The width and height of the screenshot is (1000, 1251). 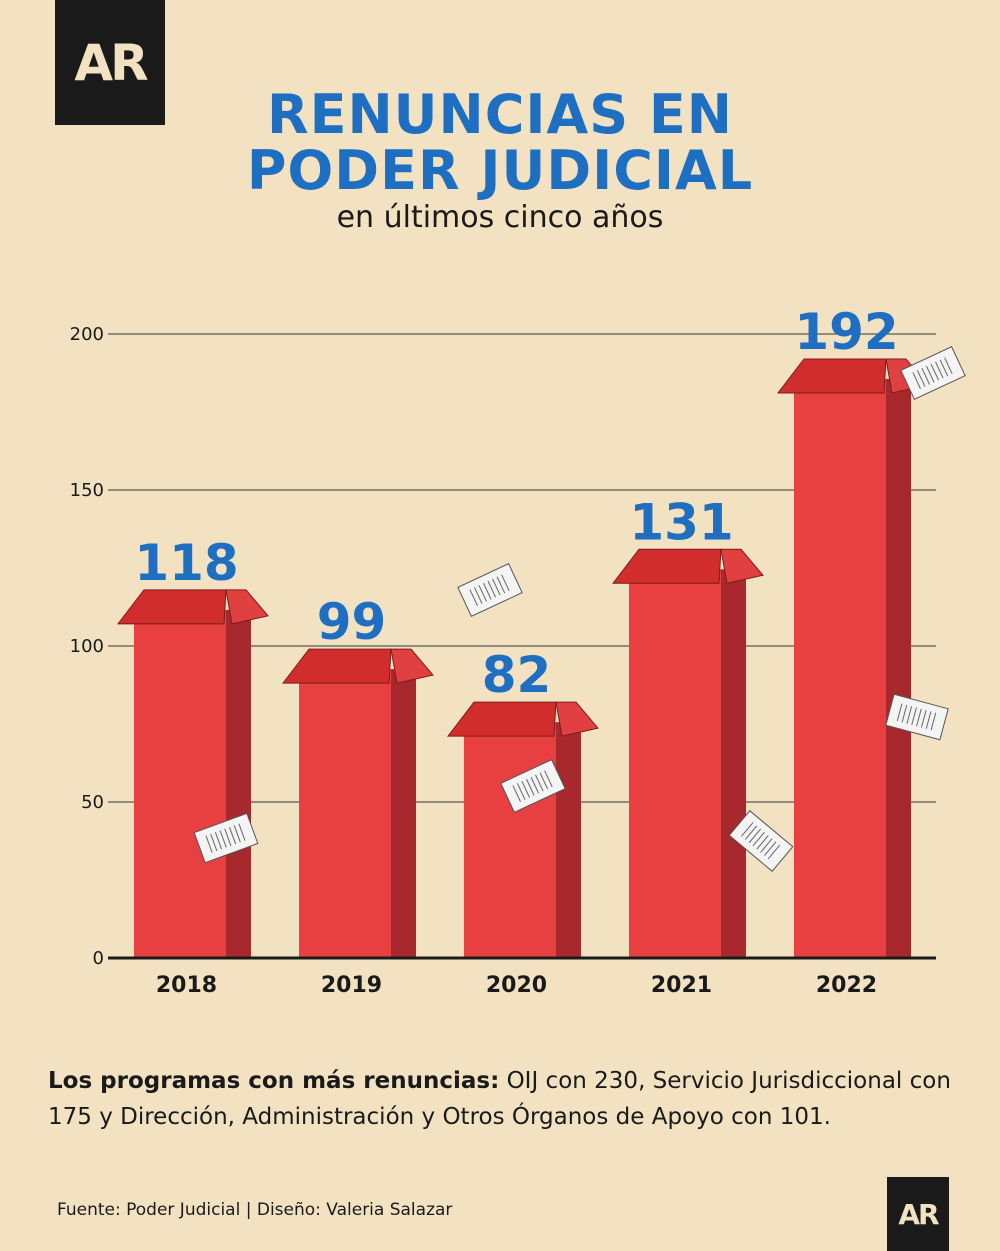 What do you see at coordinates (352, 622) in the screenshot?
I see `data-label: 99` at bounding box center [352, 622].